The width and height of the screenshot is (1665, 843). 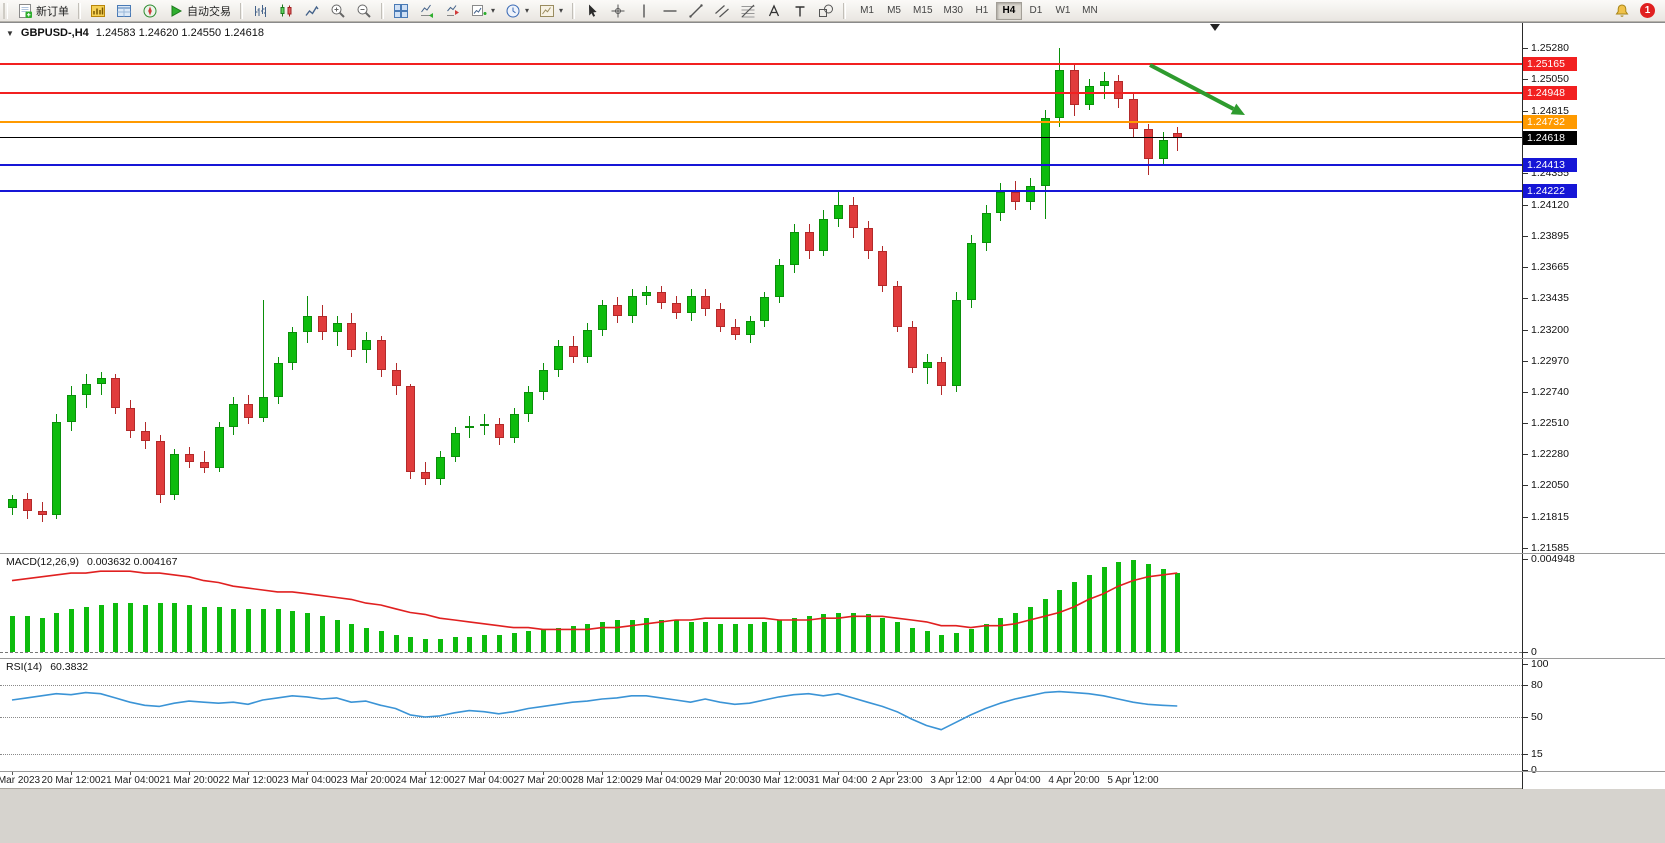 I want to click on horizontal-line-icon, so click(x=670, y=11).